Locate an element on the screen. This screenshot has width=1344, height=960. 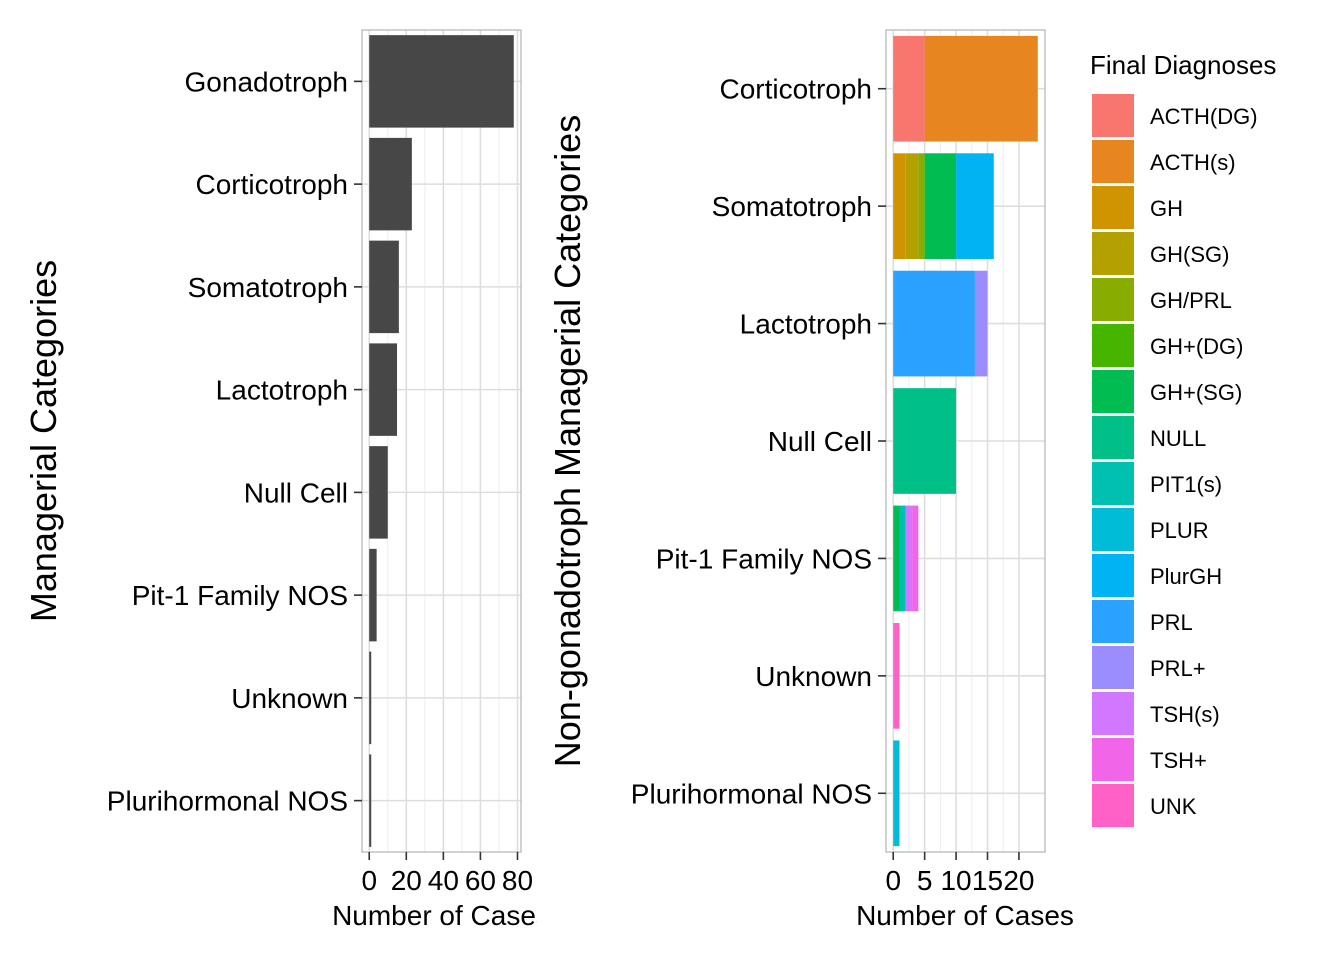
legend-label-plur: PLUR is located at coordinates (1179, 530).